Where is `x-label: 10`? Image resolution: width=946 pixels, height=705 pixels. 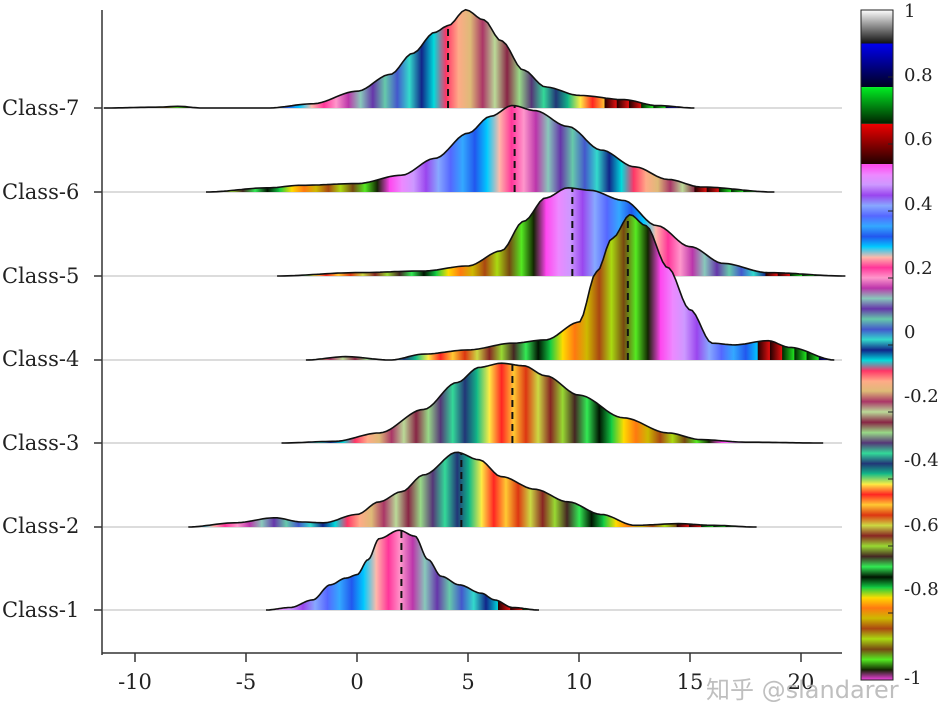 x-label: 10 is located at coordinates (579, 682).